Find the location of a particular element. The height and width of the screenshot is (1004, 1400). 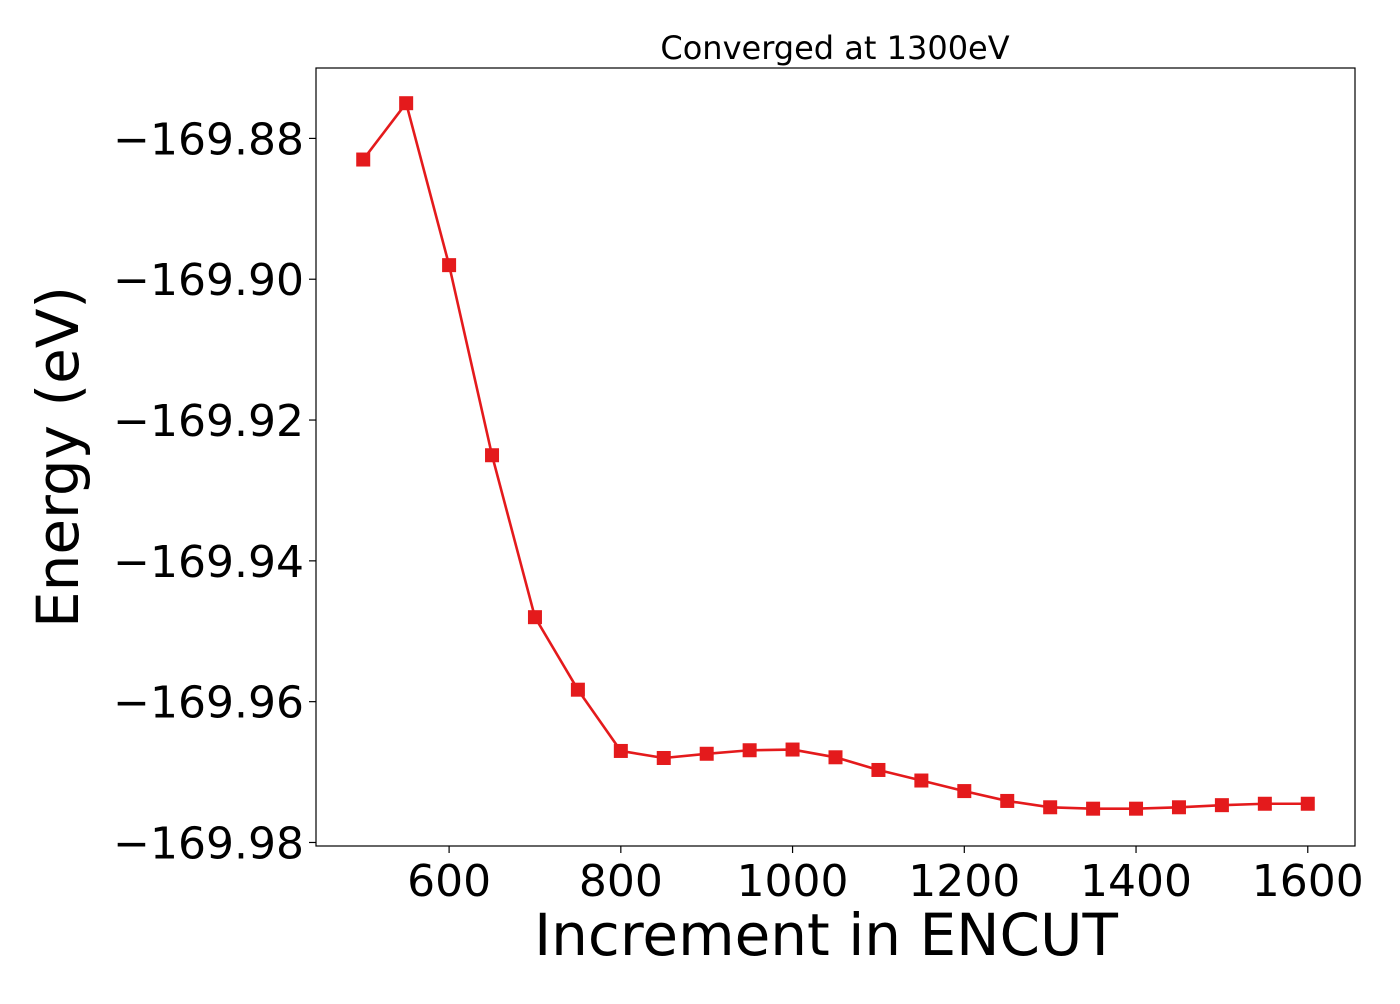

y-tick-label: −169.90 is located at coordinates (208, 280).